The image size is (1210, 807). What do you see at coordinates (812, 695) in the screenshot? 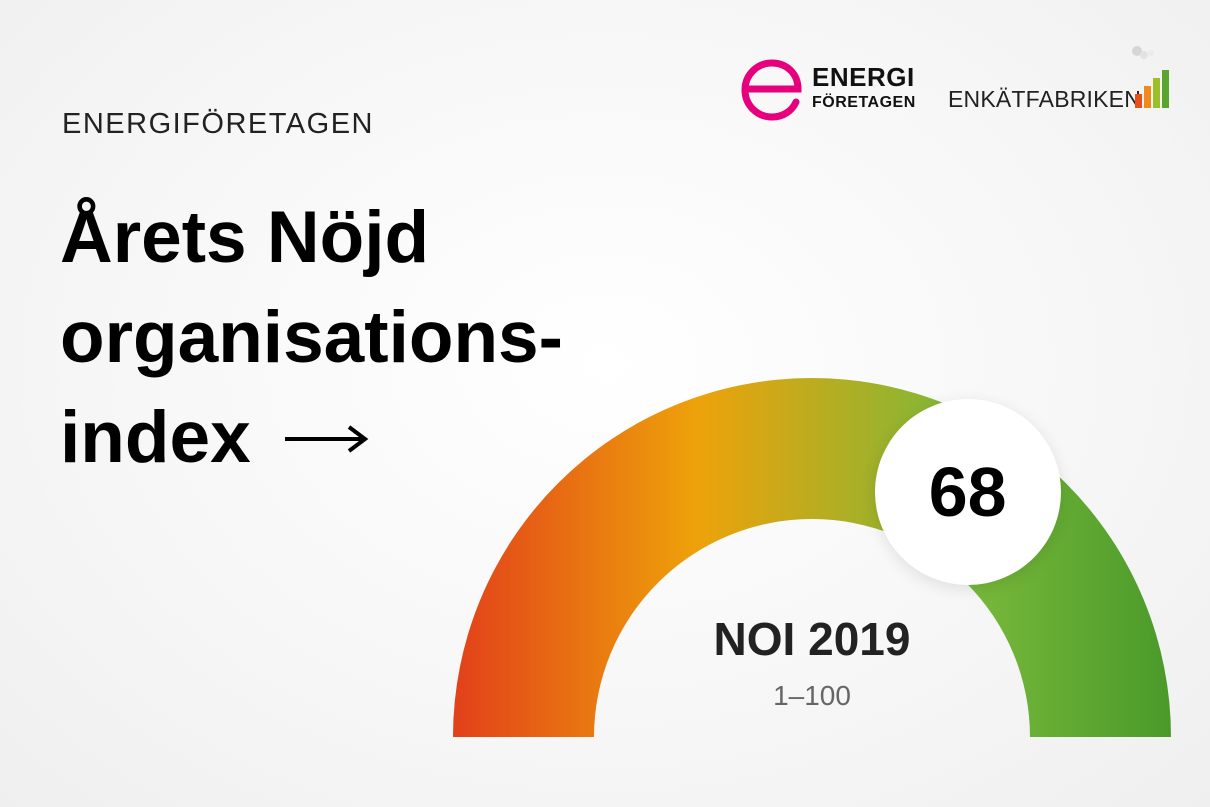
I see `gauge-range: 1–100` at bounding box center [812, 695].